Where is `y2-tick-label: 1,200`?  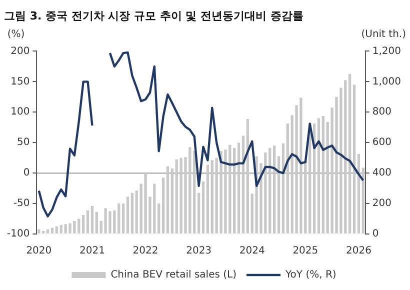
y2-tick-label: 1,200 is located at coordinates (387, 51).